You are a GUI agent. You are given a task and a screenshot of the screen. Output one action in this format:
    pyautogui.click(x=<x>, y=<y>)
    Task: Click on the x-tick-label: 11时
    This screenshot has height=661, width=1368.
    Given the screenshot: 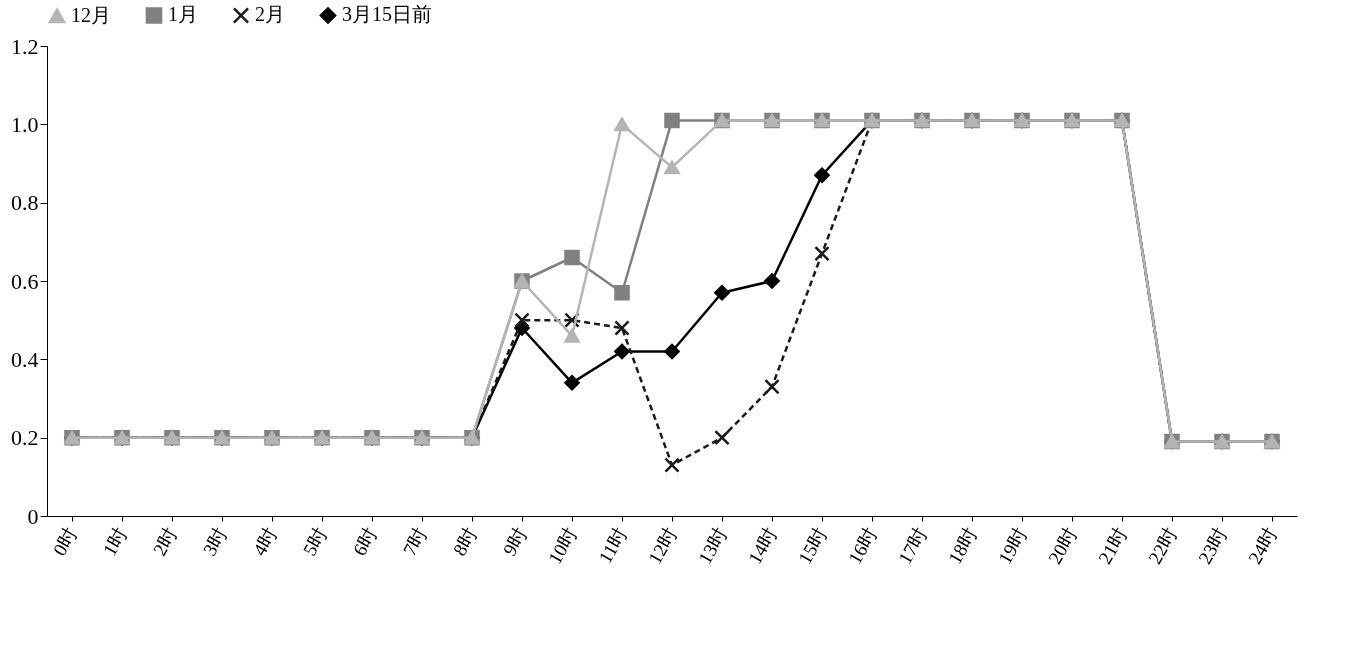 What is the action you would take?
    pyautogui.click(x=613, y=545)
    